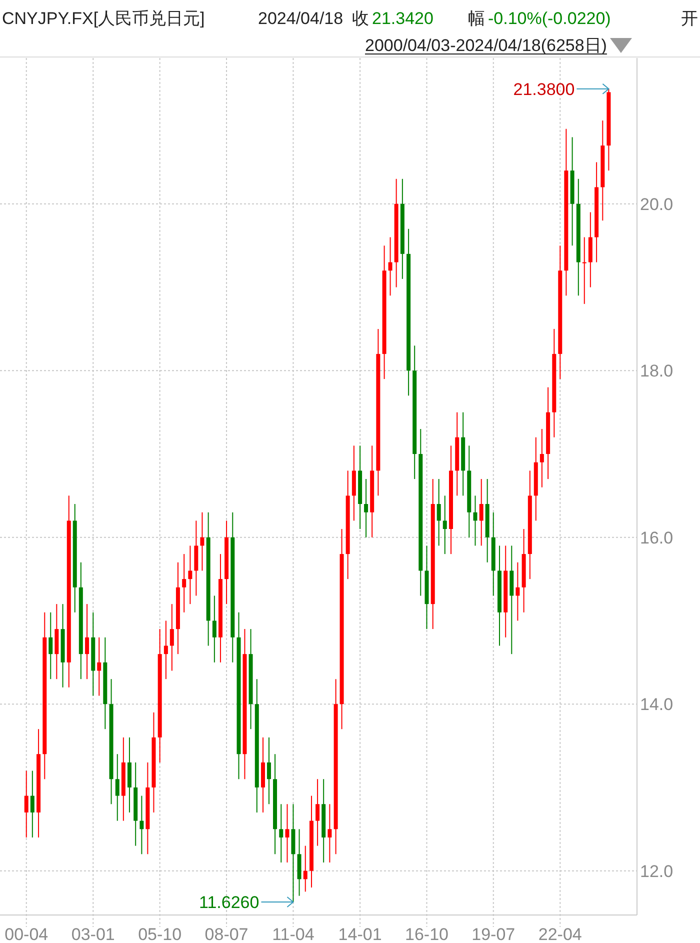 The image size is (700, 943). What do you see at coordinates (293, 934) in the screenshot?
I see `x-tick-label: 11-04` at bounding box center [293, 934].